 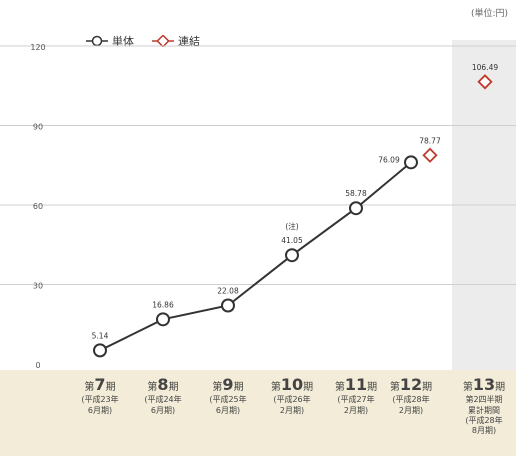 What do you see at coordinates (176, 41) in the screenshot?
I see `legend-item-consolidated: 連結` at bounding box center [176, 41].